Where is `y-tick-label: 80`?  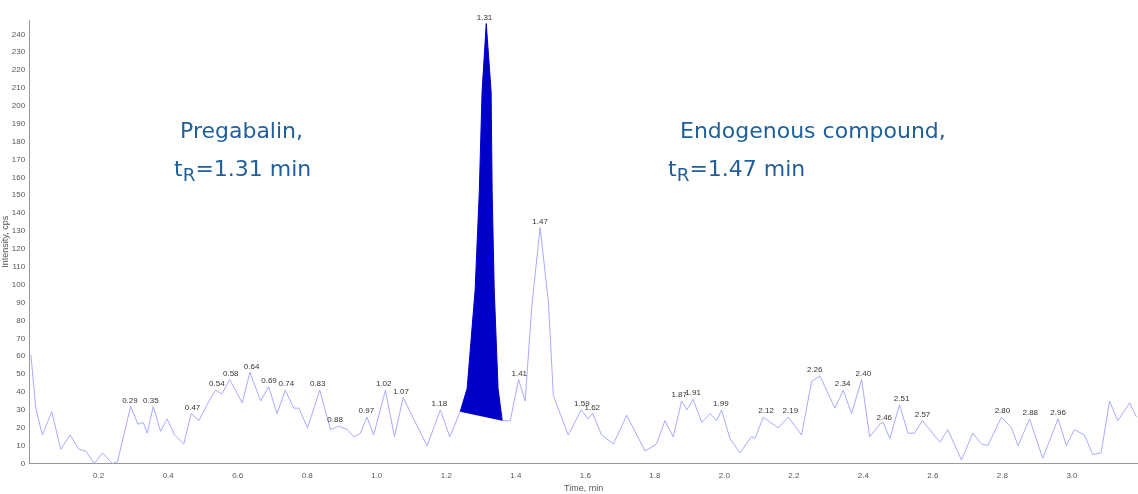 y-tick-label: 80 is located at coordinates (21, 320).